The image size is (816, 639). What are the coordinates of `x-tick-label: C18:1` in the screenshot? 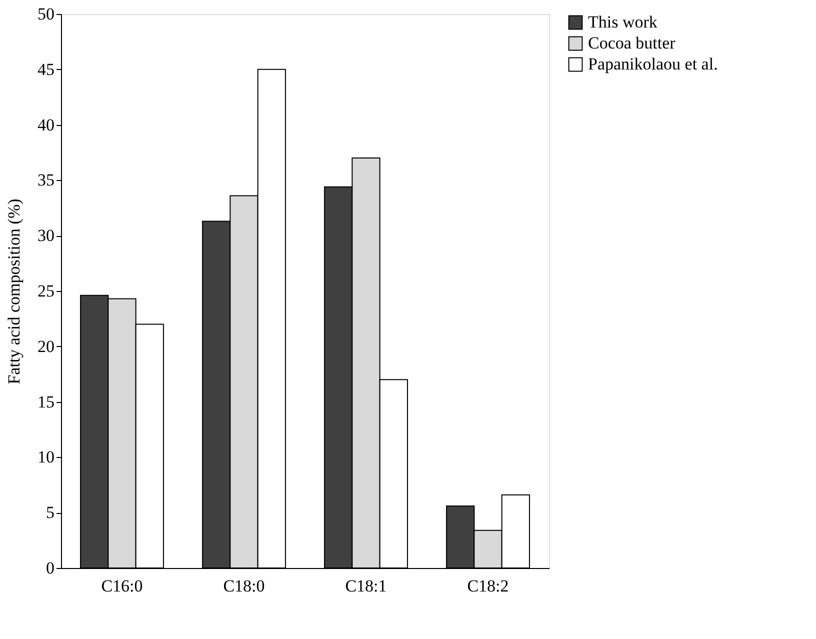 It's located at (366, 586).